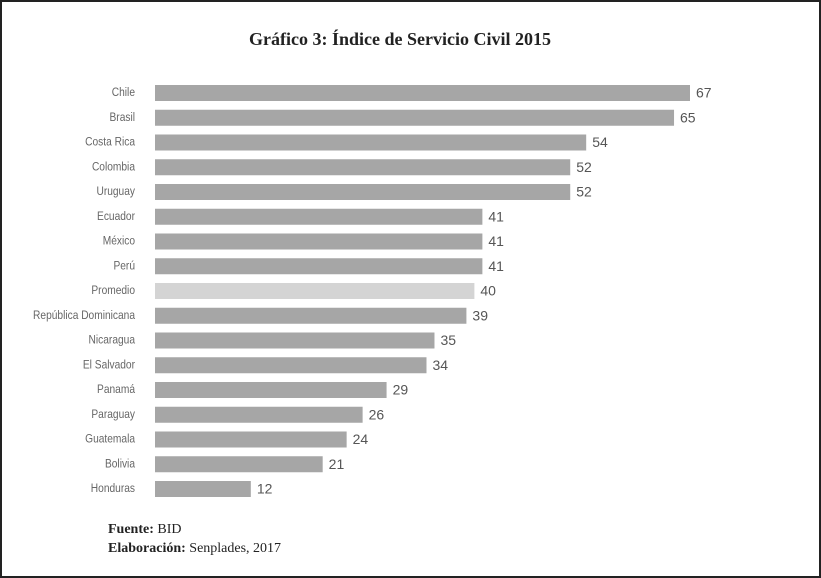  What do you see at coordinates (600, 142) in the screenshot?
I see `value-label: 54` at bounding box center [600, 142].